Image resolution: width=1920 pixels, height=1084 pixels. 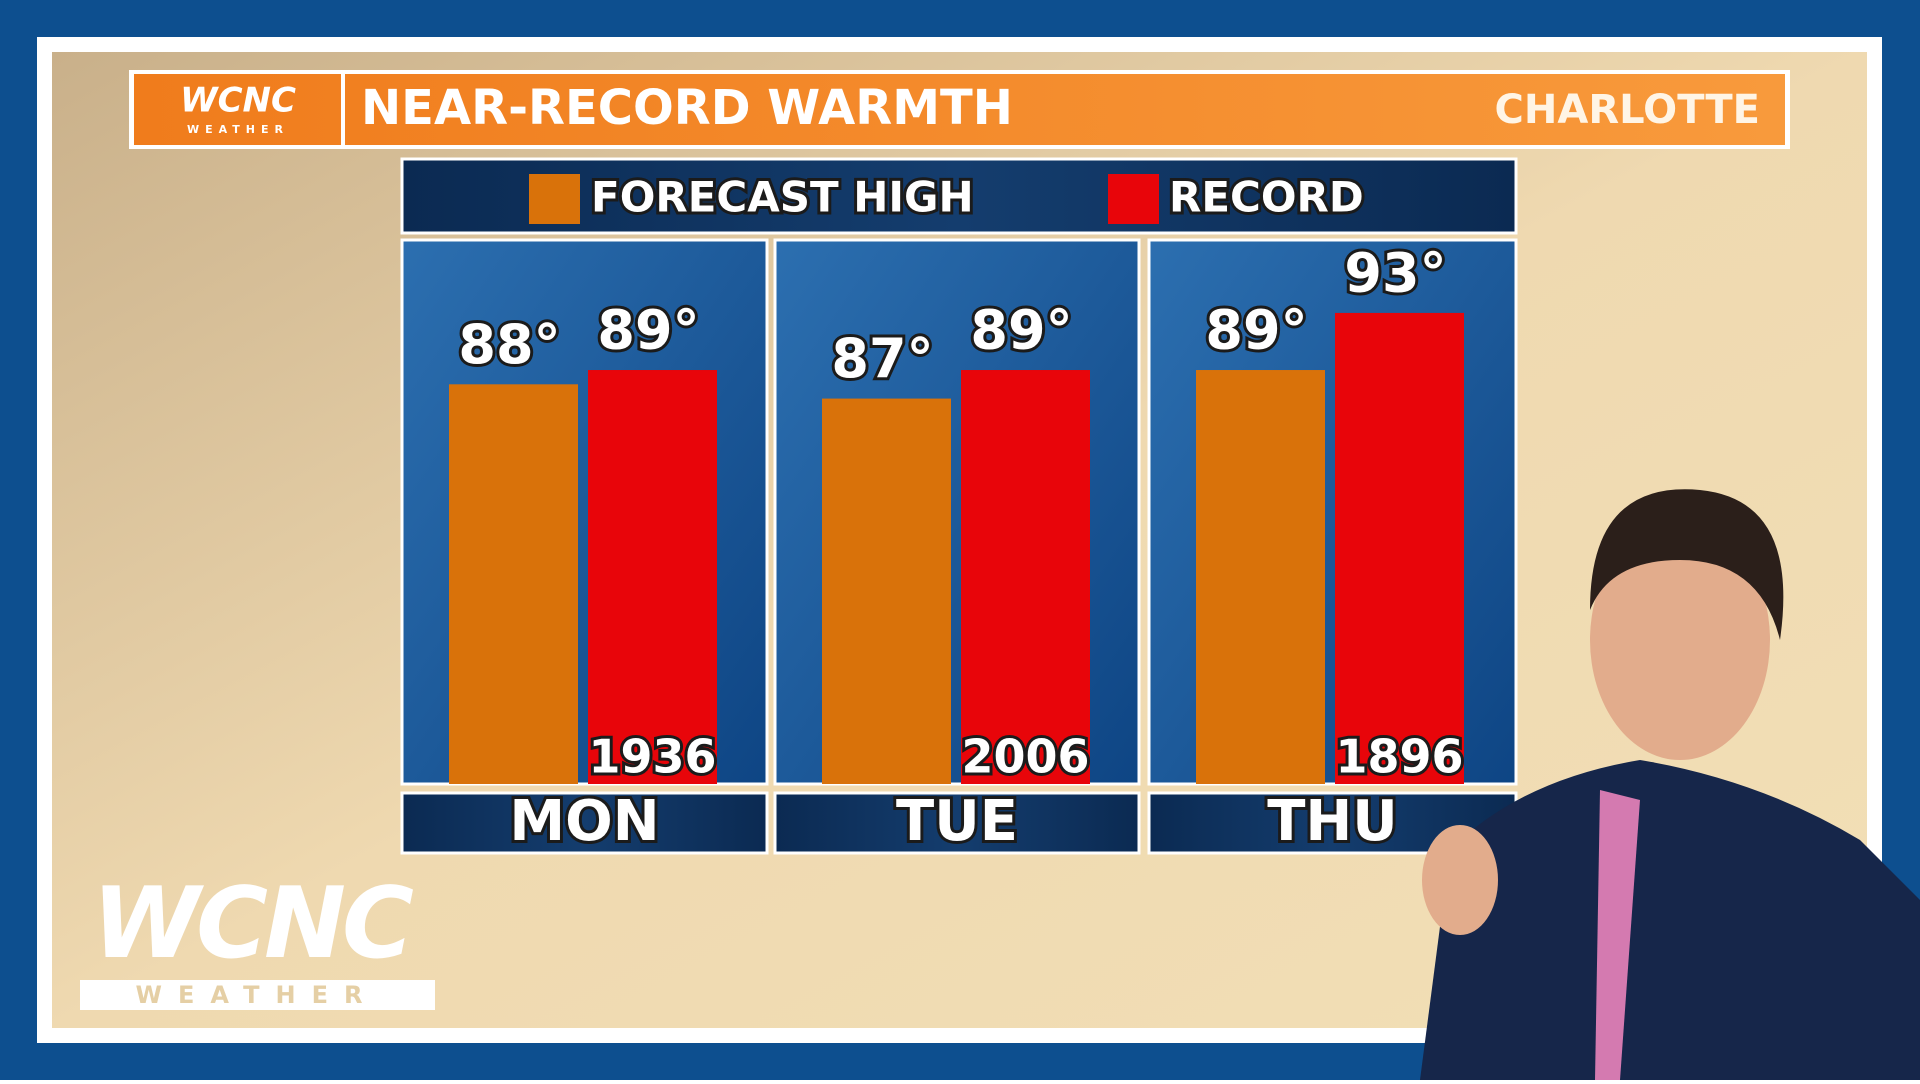 I want to click on logo-sub: WEATHER, so click(x=257, y=995).